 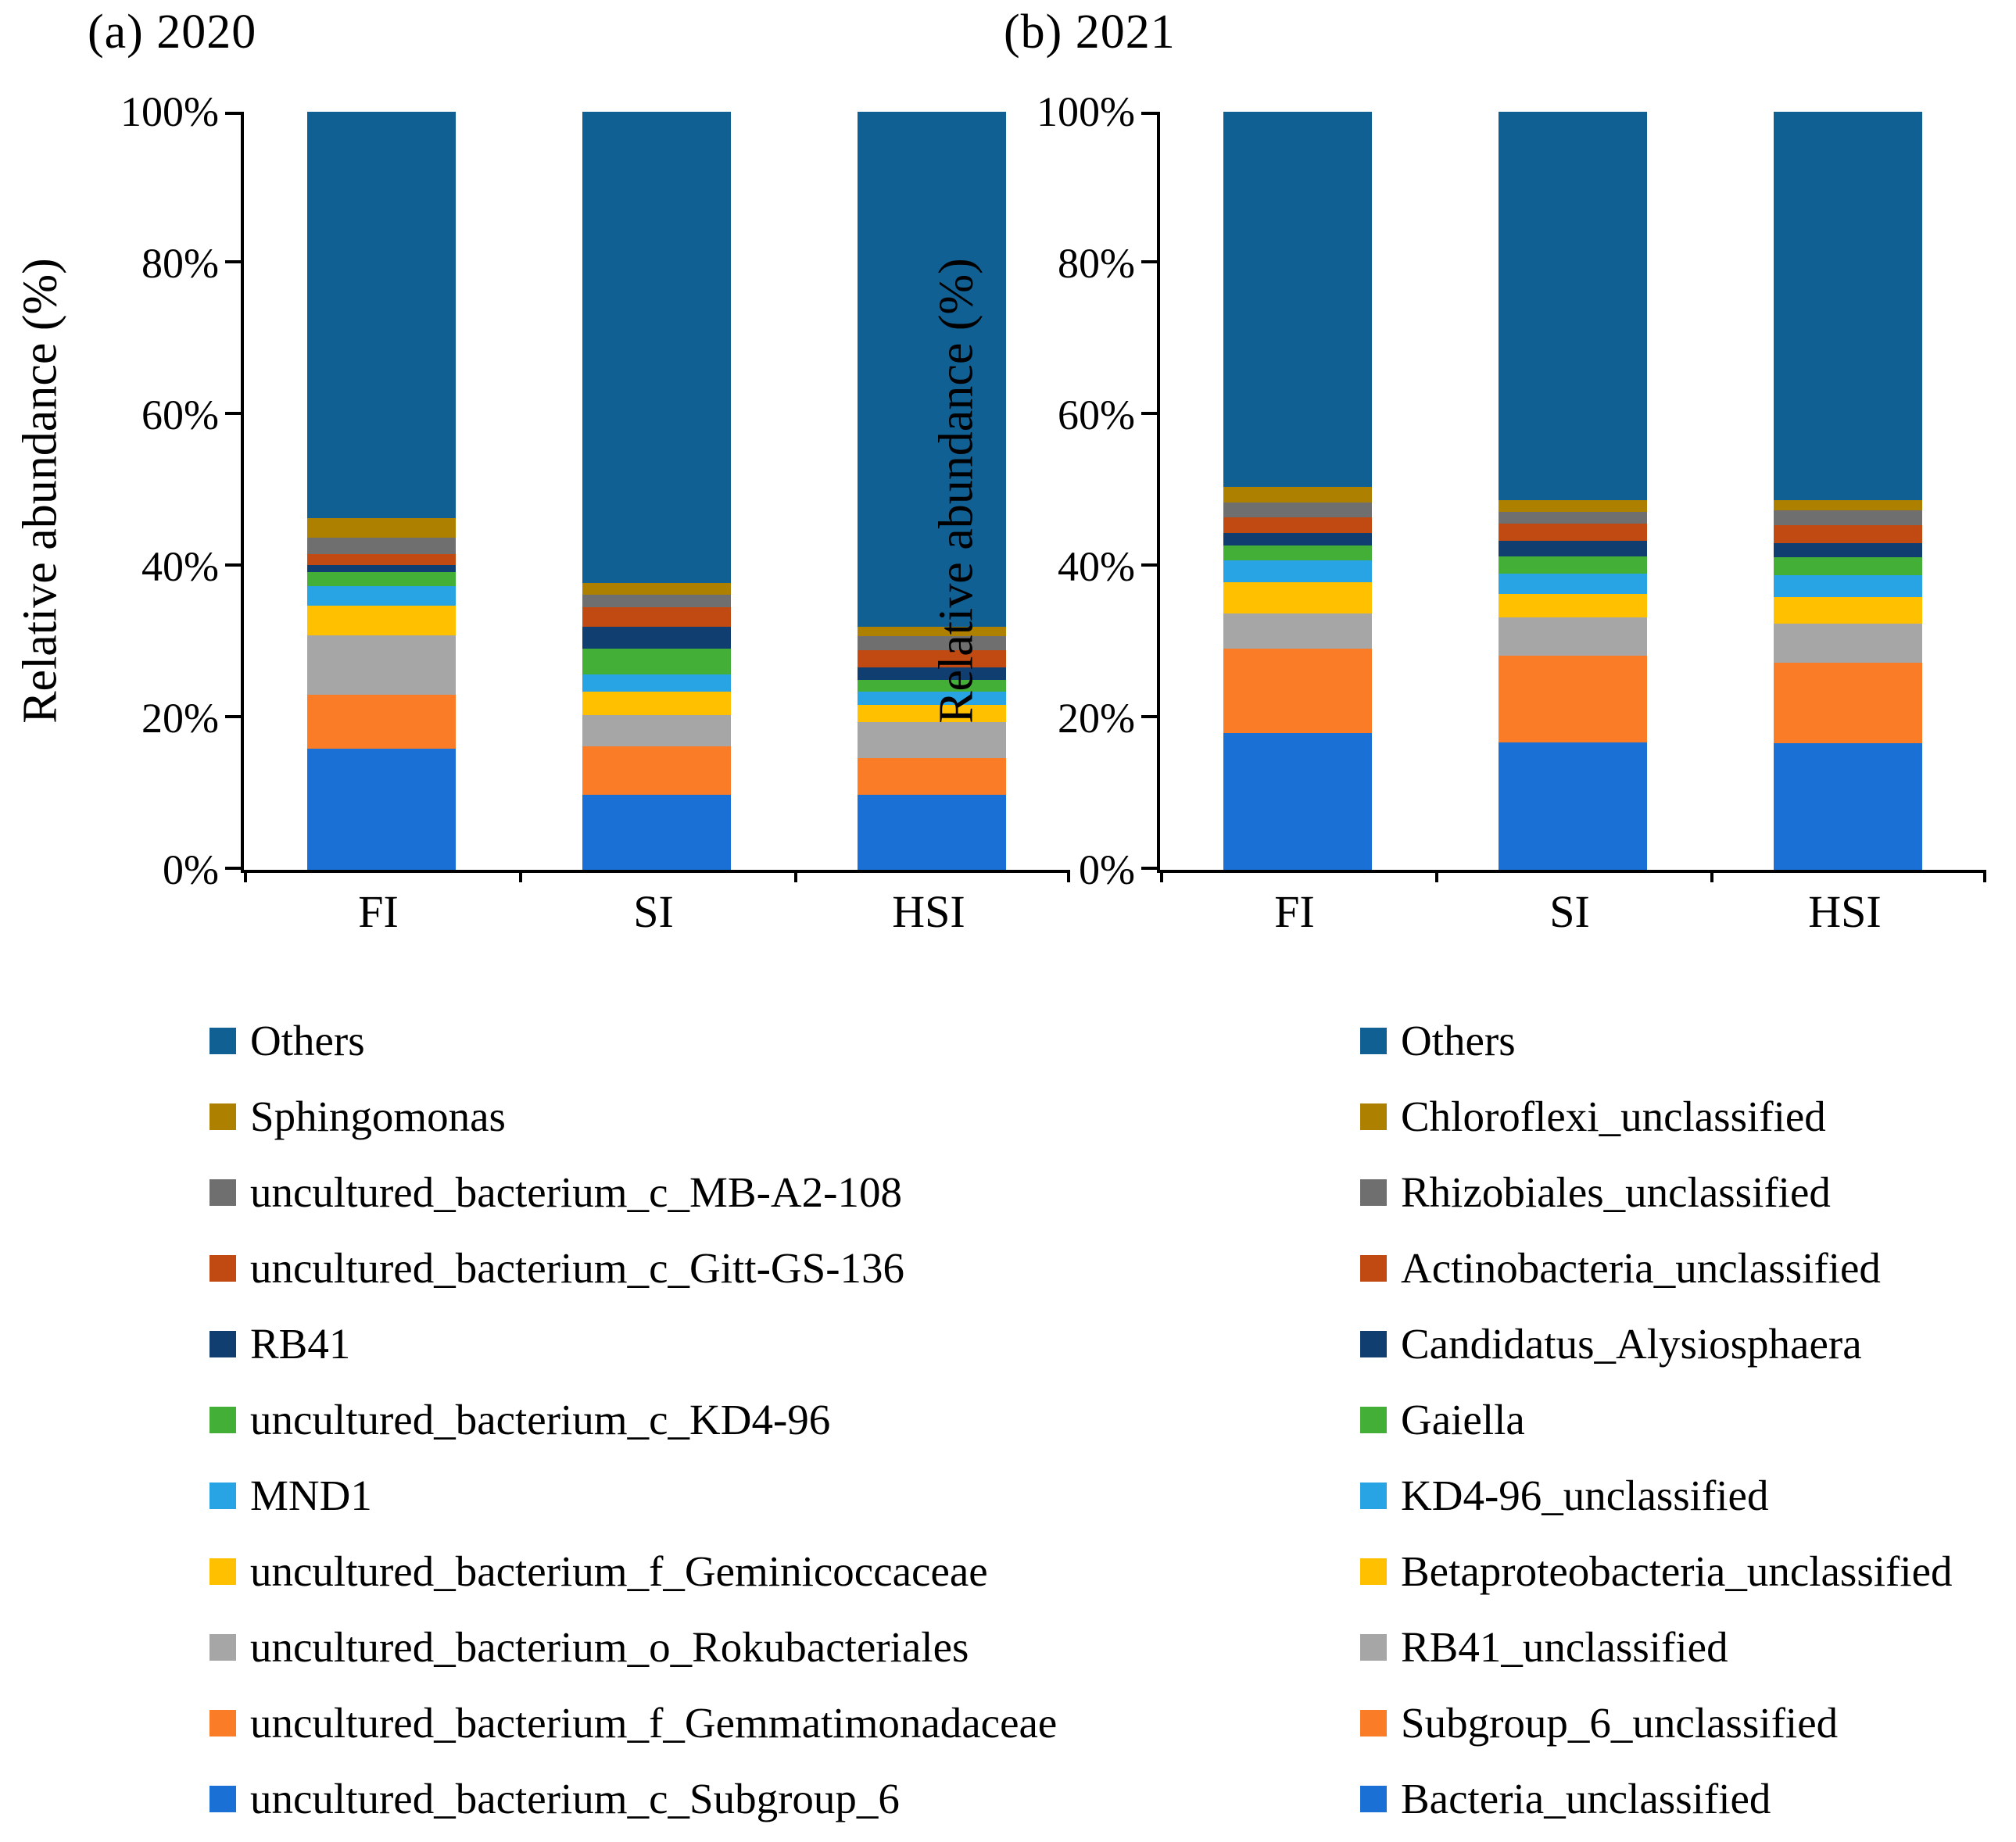 What do you see at coordinates (633, 1344) in the screenshot?
I see `legend-item: RB41` at bounding box center [633, 1344].